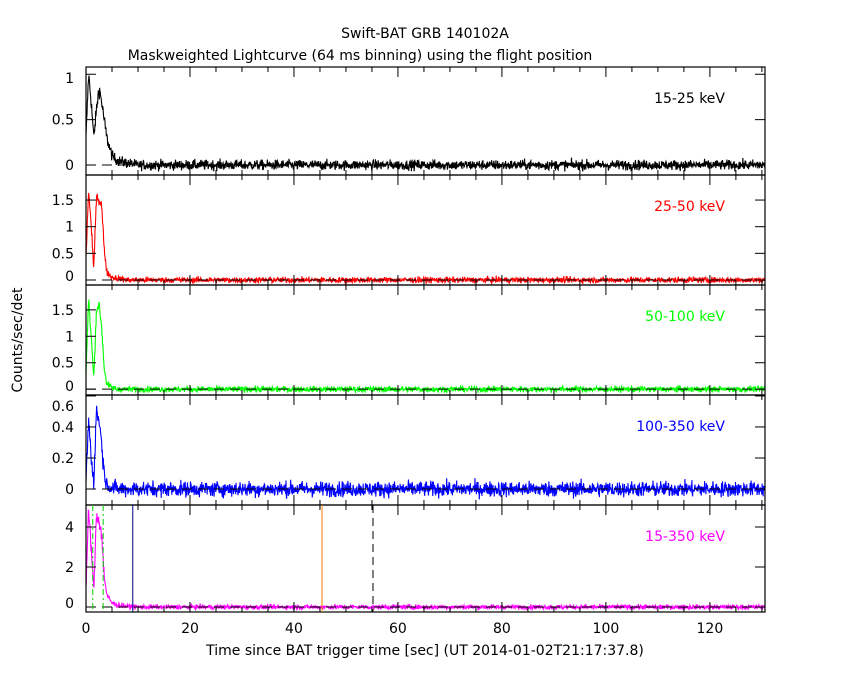  I want to click on y-tick-label: 2, so click(69, 568).